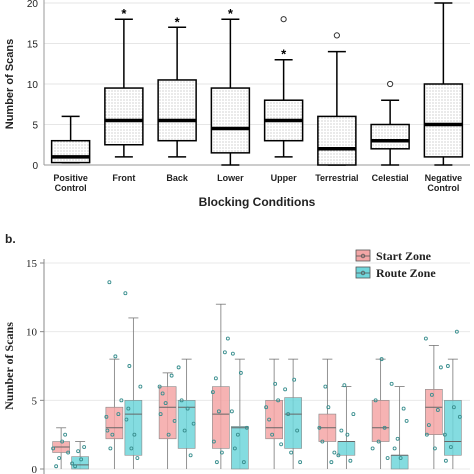 This screenshot has width=474, height=474. What do you see at coordinates (33, 45) in the screenshot?
I see `panel-a-y-tick-label: 15` at bounding box center [33, 45].